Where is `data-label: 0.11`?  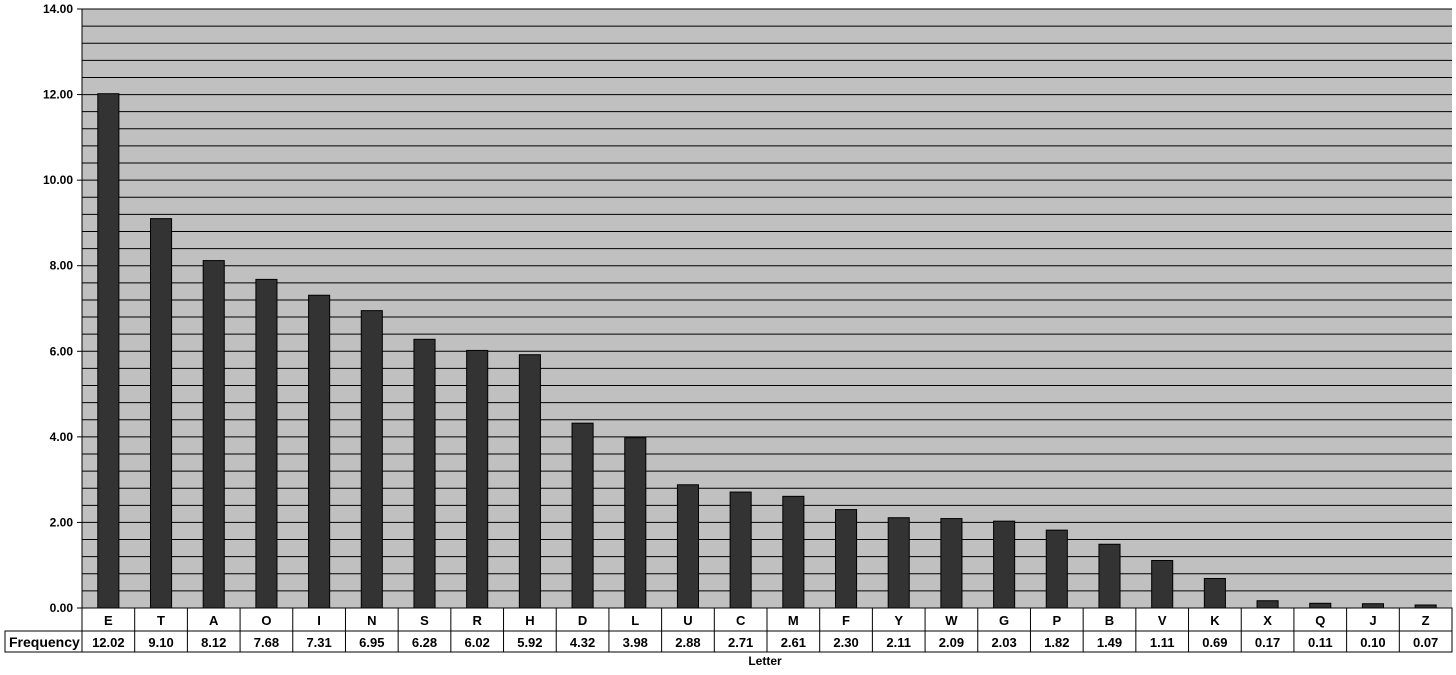 data-label: 0.11 is located at coordinates (1320, 642).